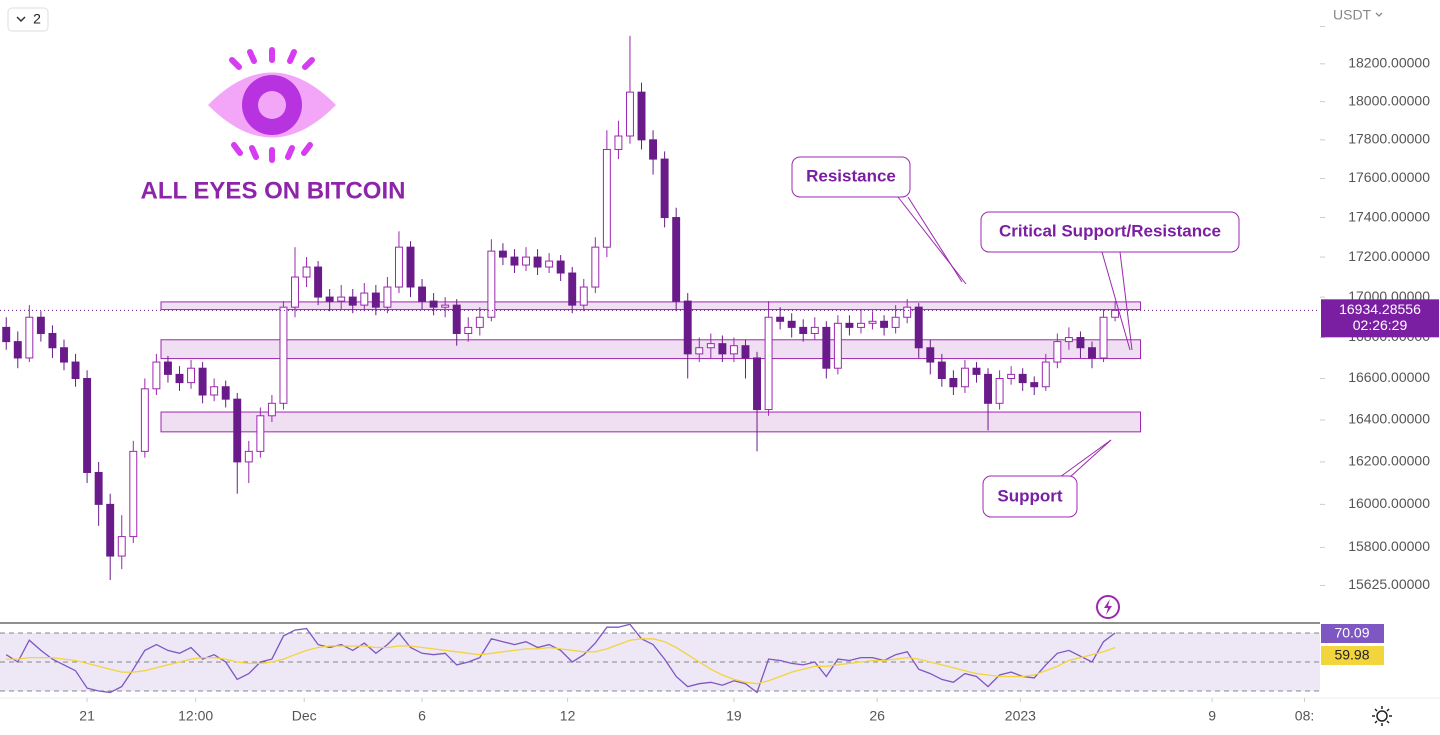 Image resolution: width=1440 pixels, height=735 pixels. What do you see at coordinates (1380, 325) in the screenshot?
I see `countdown: 02:26:29` at bounding box center [1380, 325].